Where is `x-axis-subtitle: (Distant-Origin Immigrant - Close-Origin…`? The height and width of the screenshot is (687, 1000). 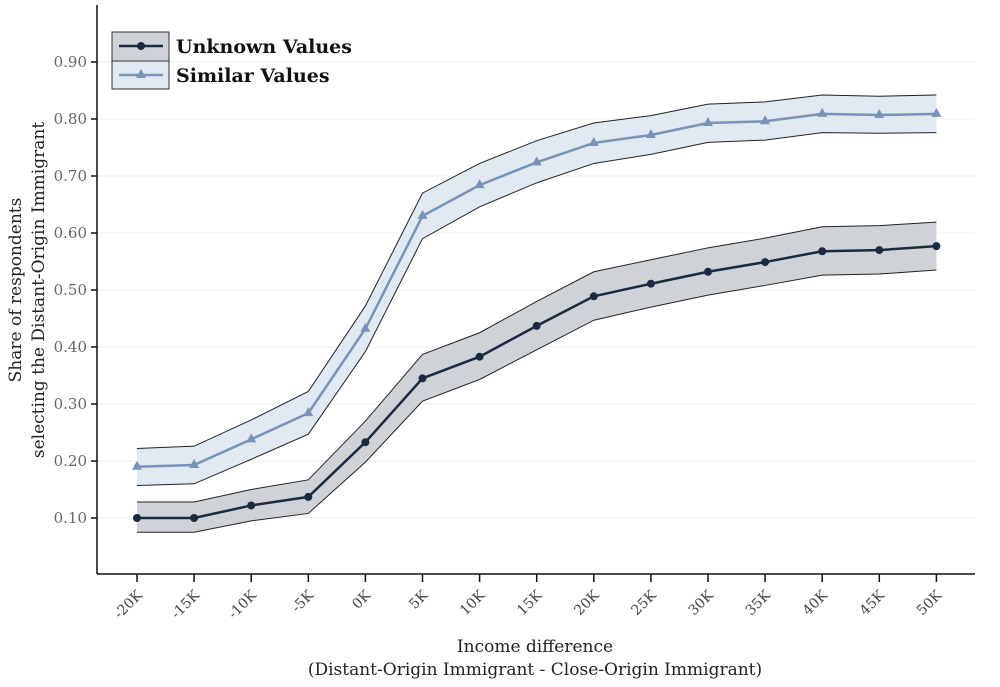
x-axis-subtitle: (Distant-Origin Immigrant - Close-Origin… is located at coordinates (535, 670).